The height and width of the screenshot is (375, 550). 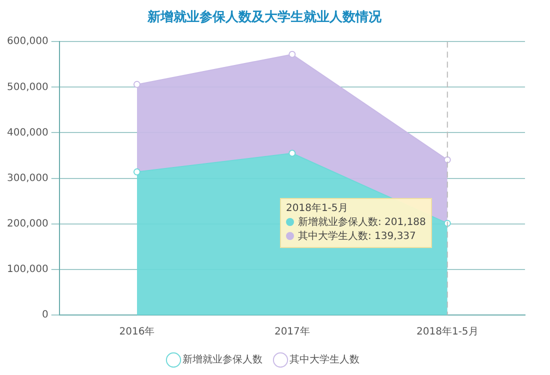 I want to click on y-tick-label: 300,000, so click(x=27, y=178).